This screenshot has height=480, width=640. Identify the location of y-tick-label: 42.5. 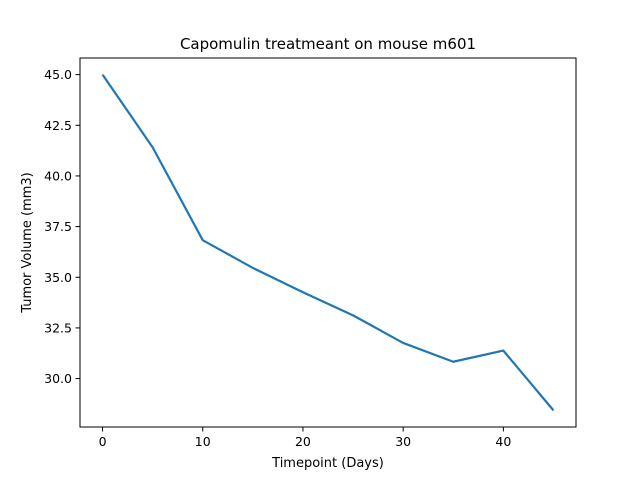
(58, 125).